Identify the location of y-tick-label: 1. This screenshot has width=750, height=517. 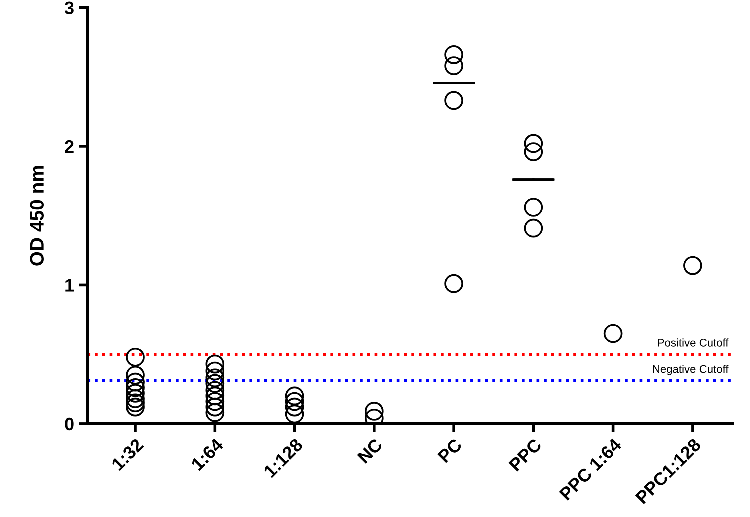
(70, 285).